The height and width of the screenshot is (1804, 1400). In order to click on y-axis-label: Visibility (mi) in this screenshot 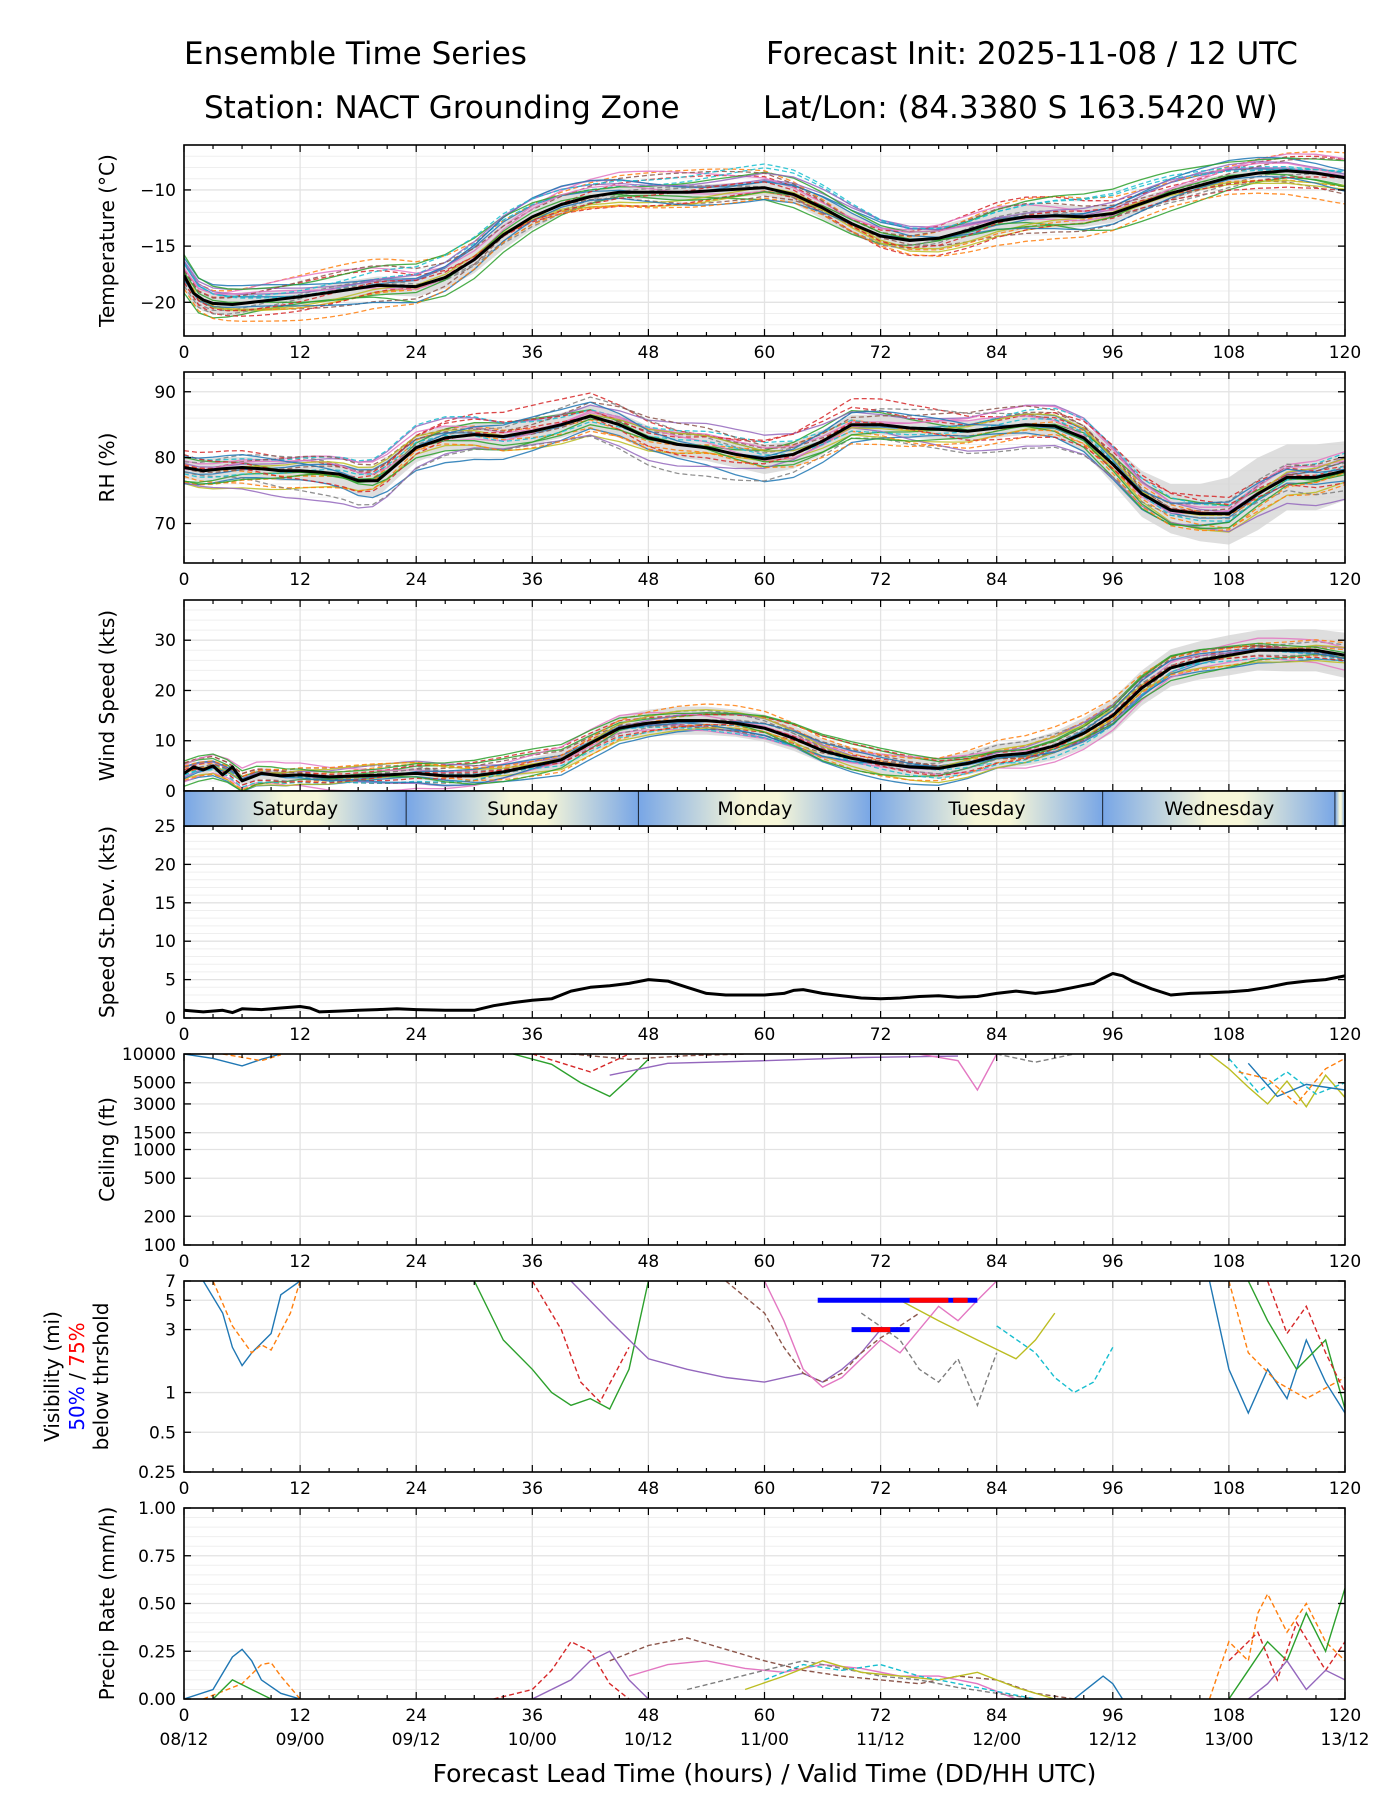, I will do `click(52, 1376)`.